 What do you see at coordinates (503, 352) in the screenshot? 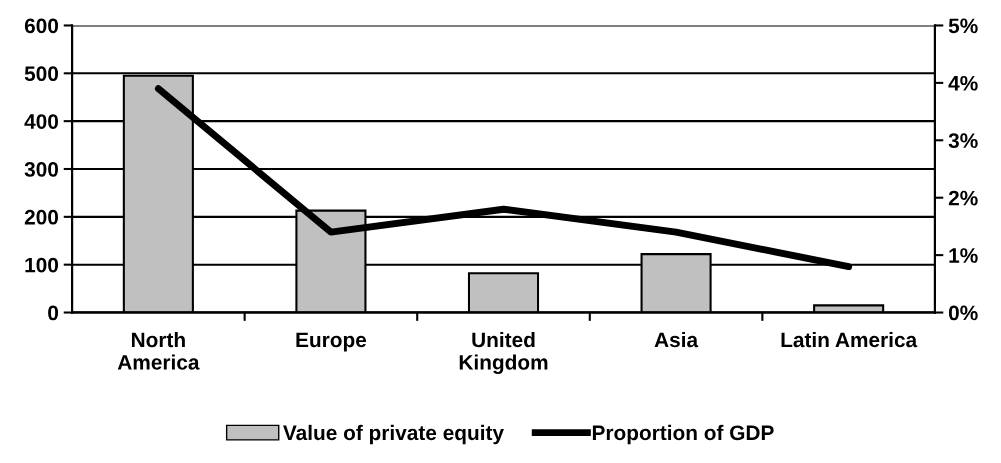
I see `x-tick-label: United Kingdom` at bounding box center [503, 352].